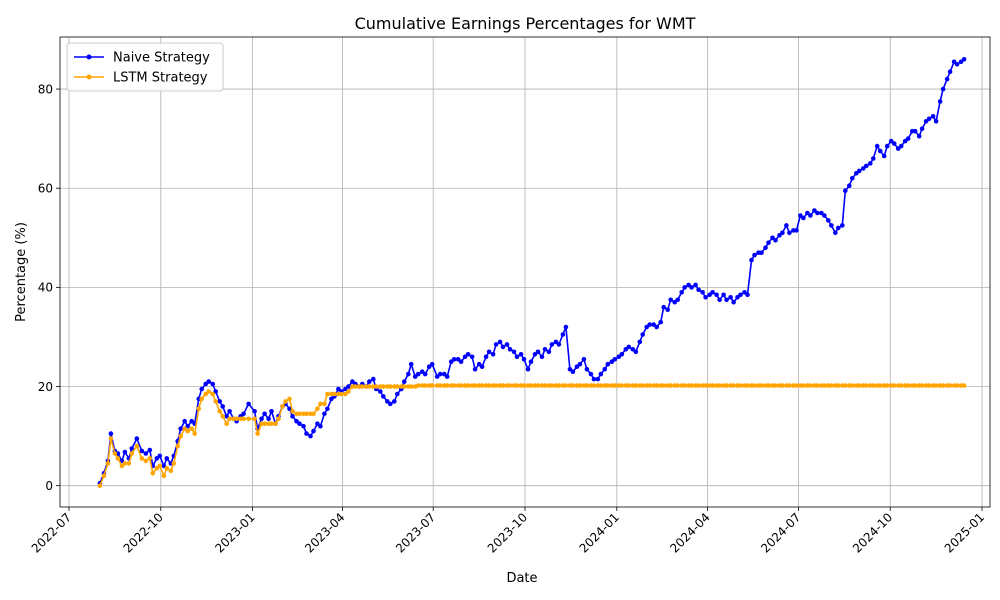 The width and height of the screenshot is (1000, 600). Describe the element at coordinates (45, 189) in the screenshot. I see `y-tick-label: 60` at that location.